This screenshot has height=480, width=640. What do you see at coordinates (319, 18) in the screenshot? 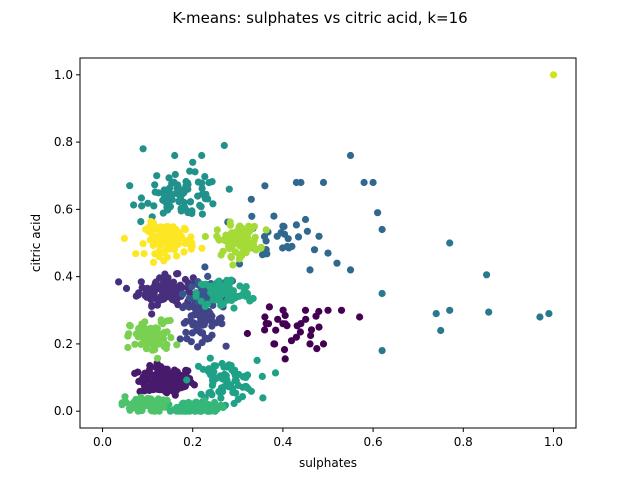
I see `chart-title: K-means: sulphates vs citric acid, k=16` at bounding box center [319, 18].